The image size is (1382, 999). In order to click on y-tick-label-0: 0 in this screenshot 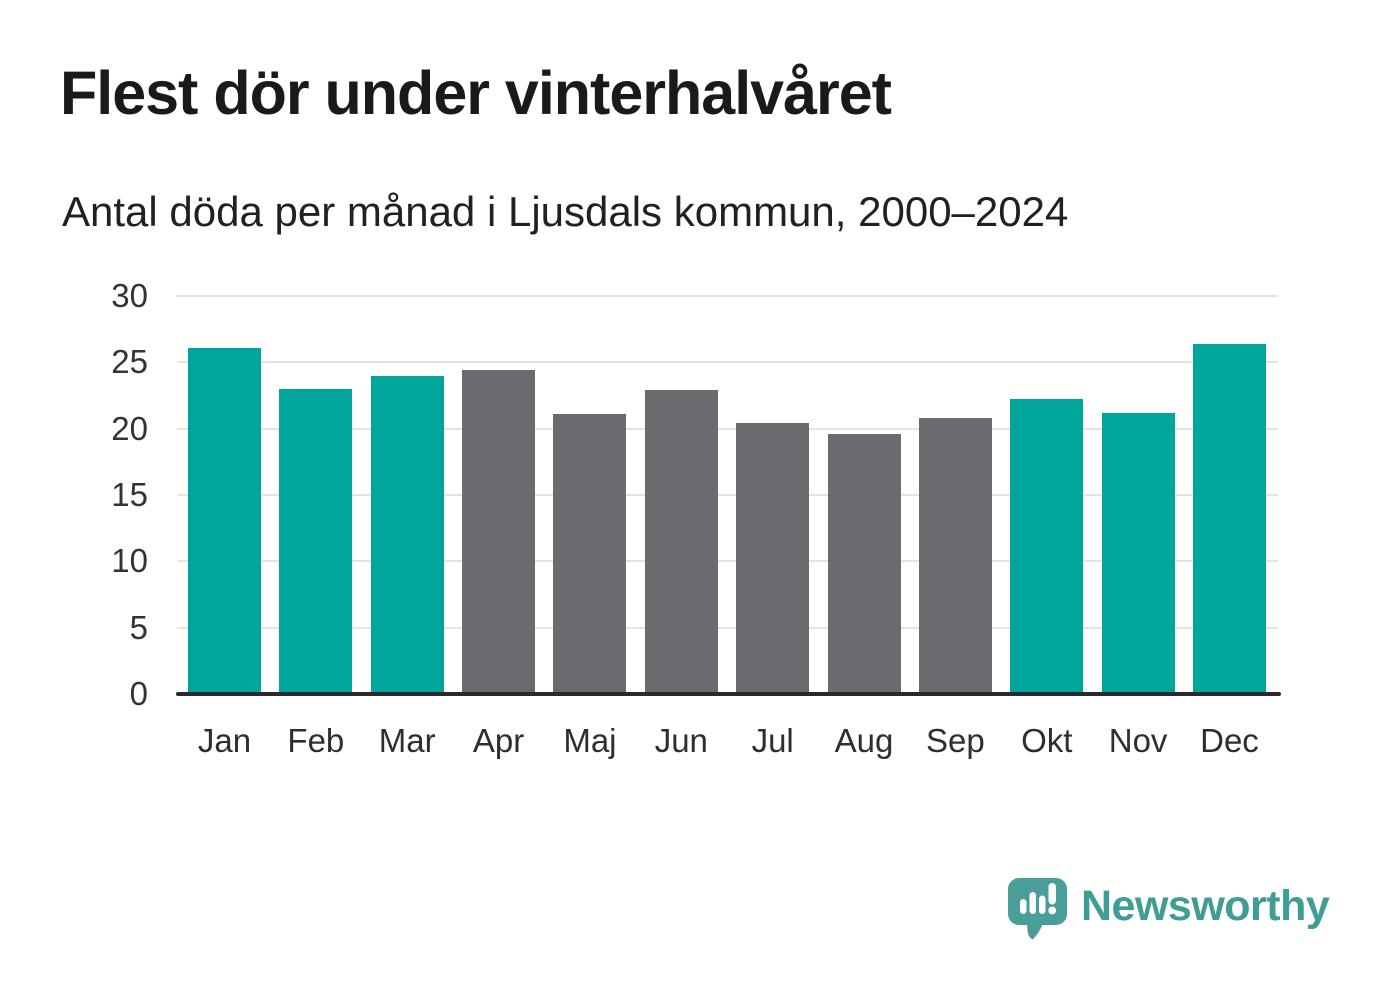, I will do `click(138, 693)`.